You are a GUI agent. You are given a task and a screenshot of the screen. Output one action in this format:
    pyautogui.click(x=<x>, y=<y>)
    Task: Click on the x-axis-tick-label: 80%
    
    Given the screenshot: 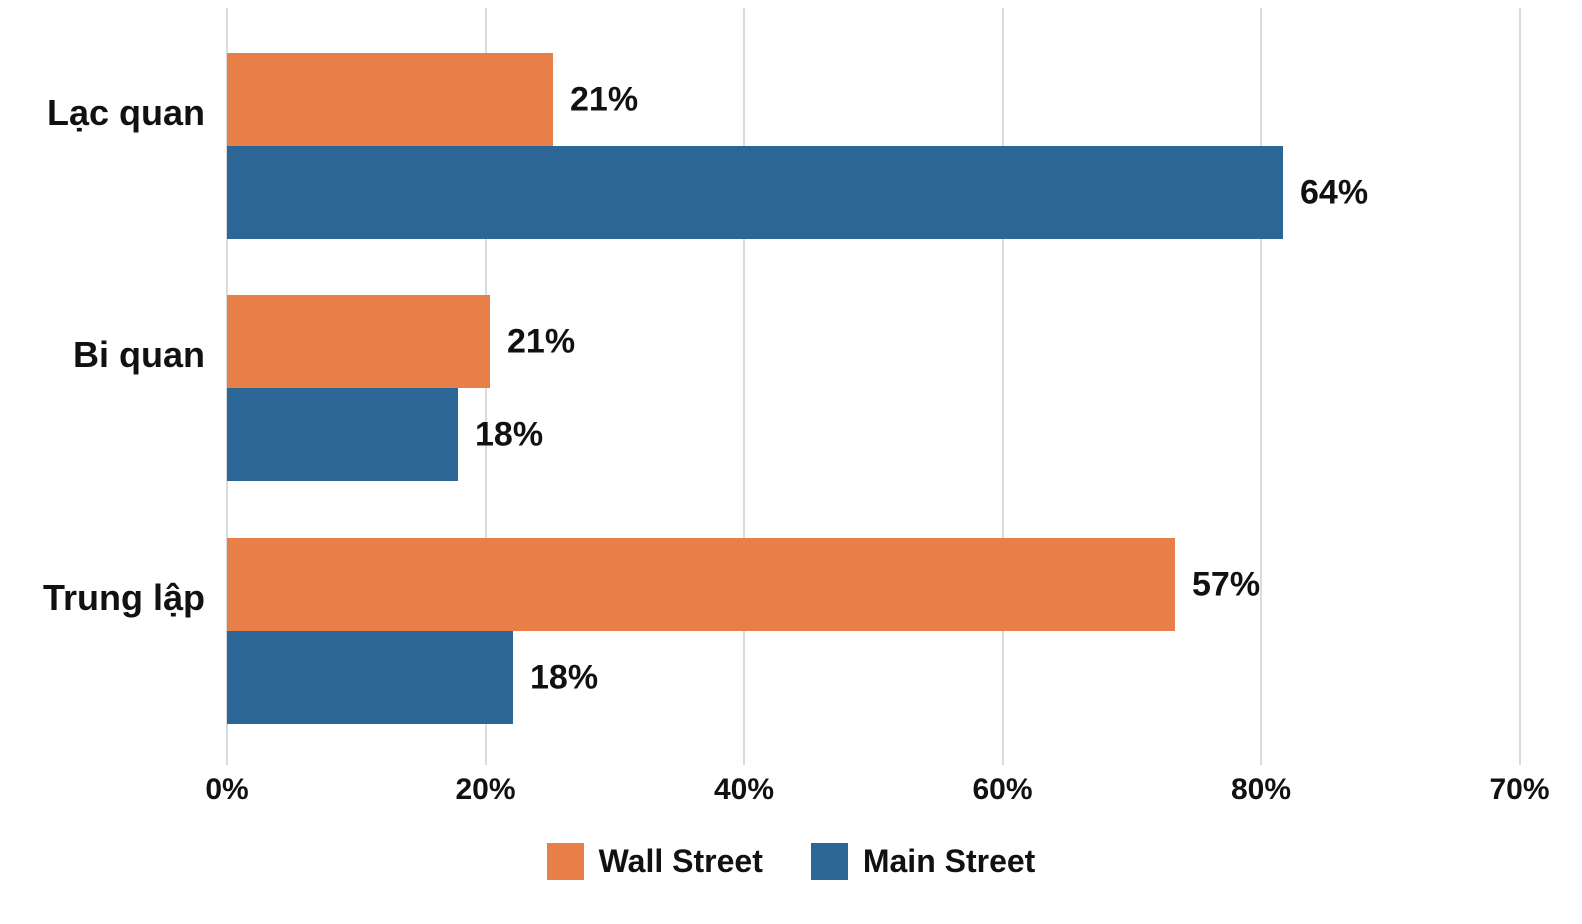 What is the action you would take?
    pyautogui.click(x=1261, y=789)
    